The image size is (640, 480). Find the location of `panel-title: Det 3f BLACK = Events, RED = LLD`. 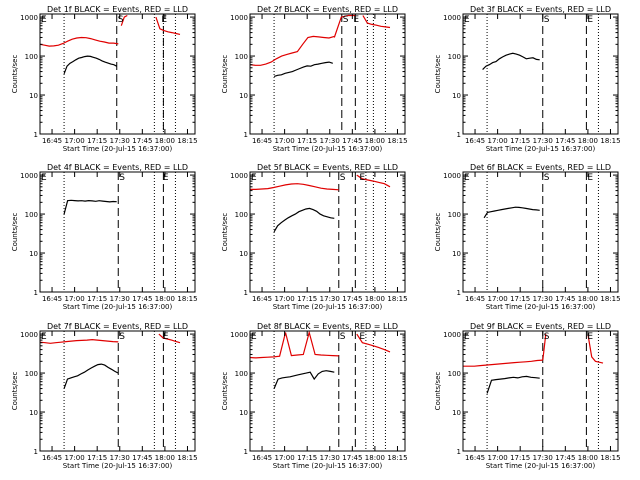

panel-title: Det 3f BLACK = Events, RED = LLD is located at coordinates (540, 9).